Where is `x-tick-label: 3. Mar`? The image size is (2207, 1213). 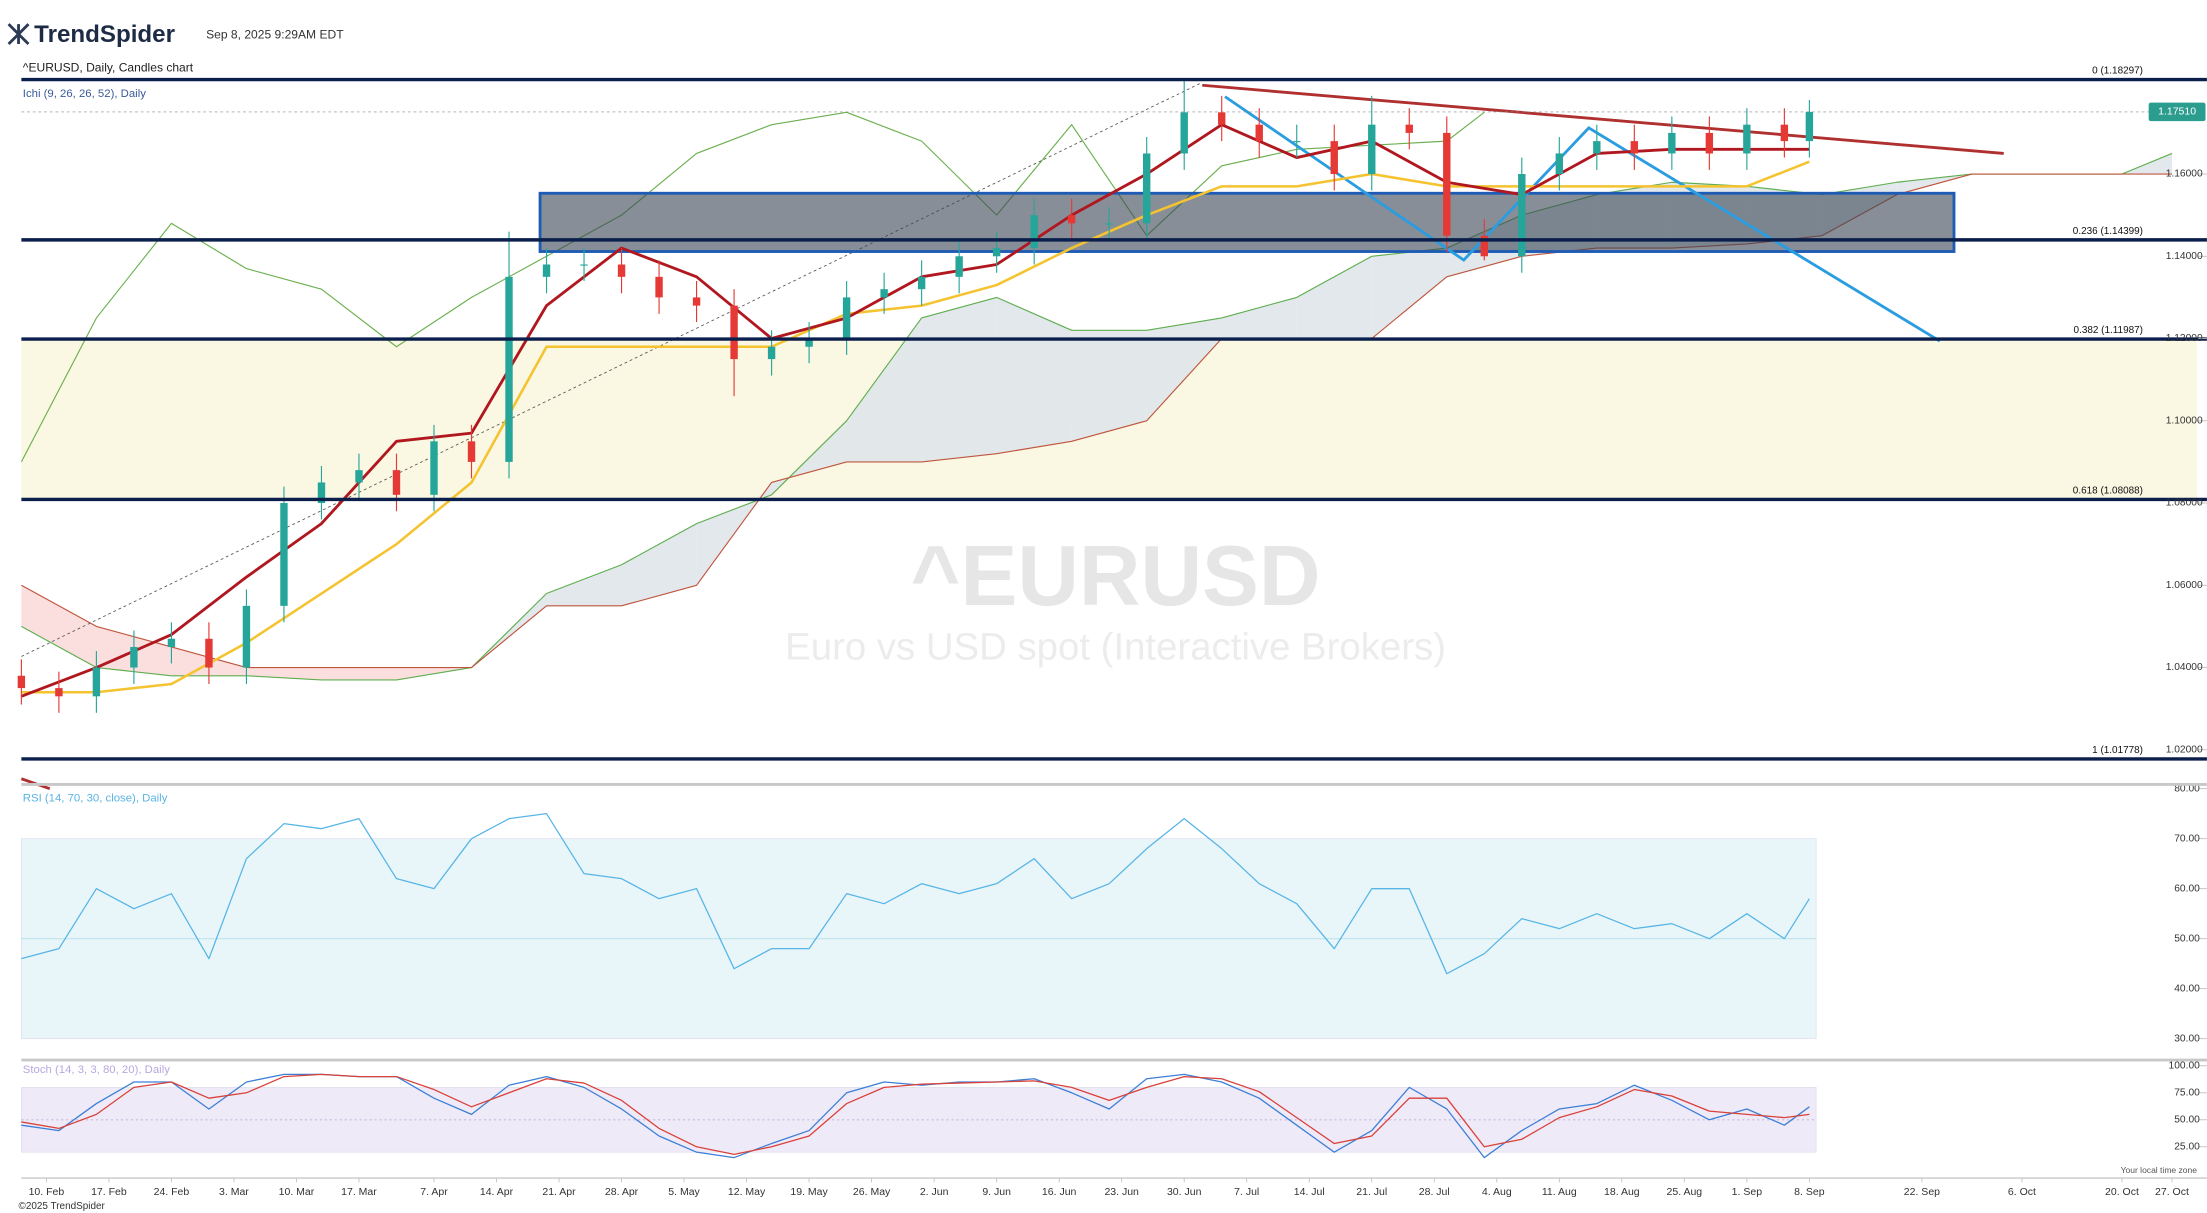
x-tick-label: 3. Mar is located at coordinates (234, 1192).